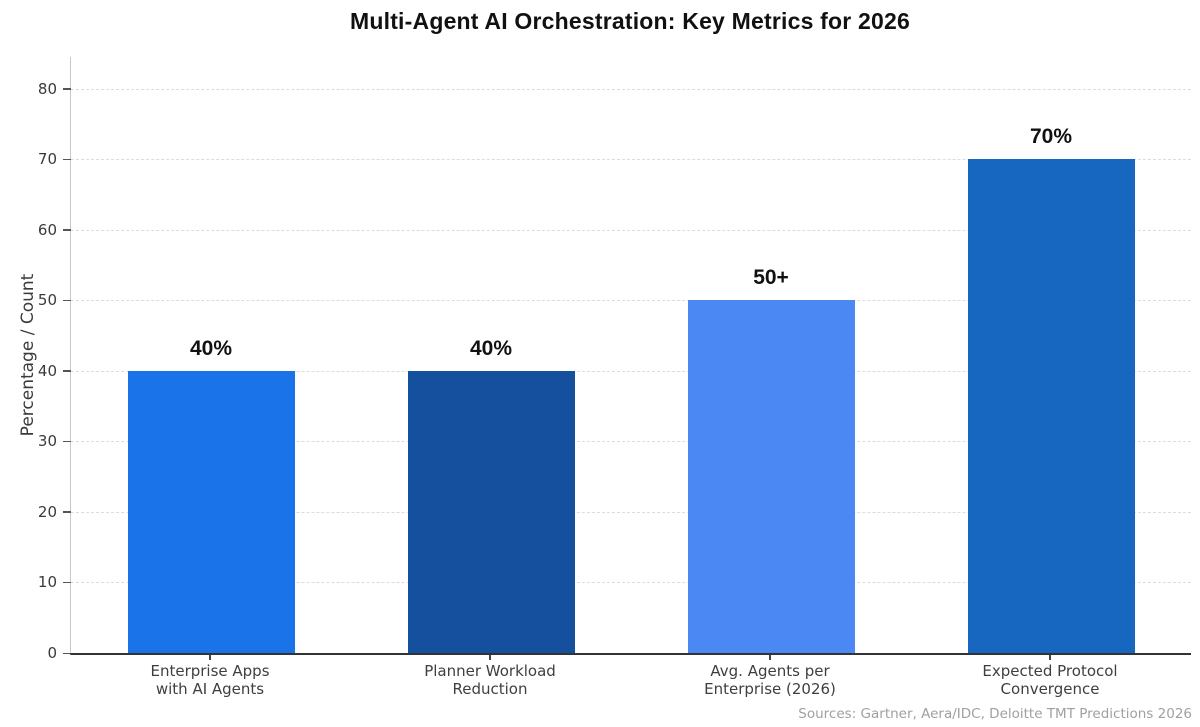 This screenshot has width=1200, height=727. Describe the element at coordinates (52, 653) in the screenshot. I see `y-tick-label: 0` at that location.